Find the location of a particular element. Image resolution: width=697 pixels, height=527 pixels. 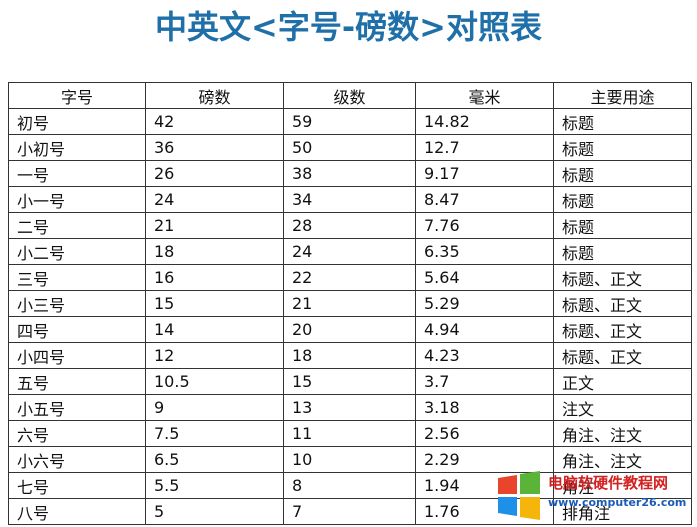

page-title: 中英文<字号-磅数>对照表 is located at coordinates (348, 27).